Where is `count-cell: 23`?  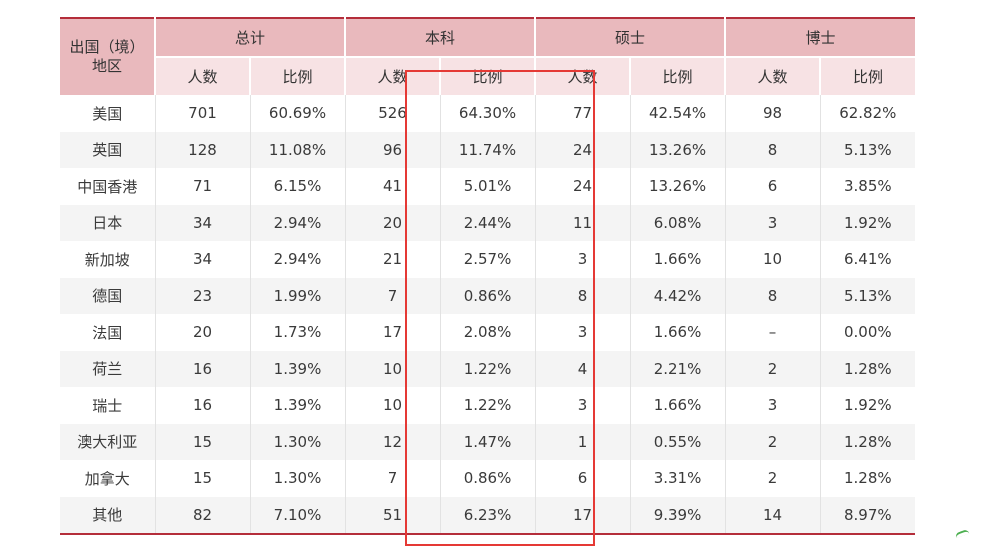 count-cell: 23 is located at coordinates (202, 295).